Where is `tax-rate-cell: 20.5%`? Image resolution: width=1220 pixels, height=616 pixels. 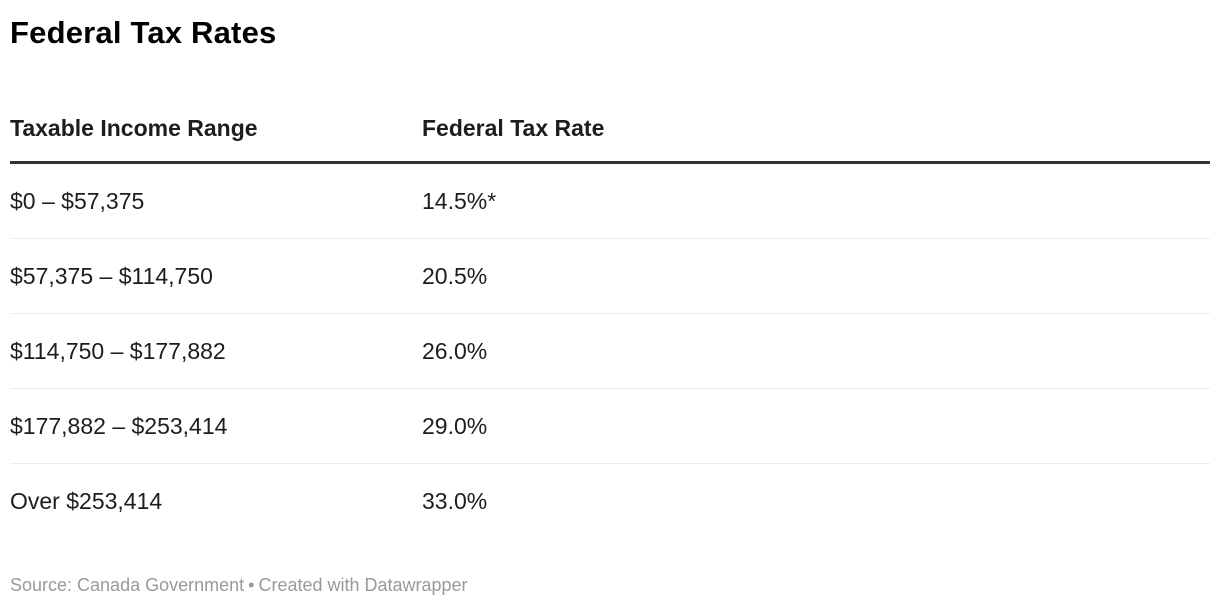 tax-rate-cell: 20.5% is located at coordinates (816, 276).